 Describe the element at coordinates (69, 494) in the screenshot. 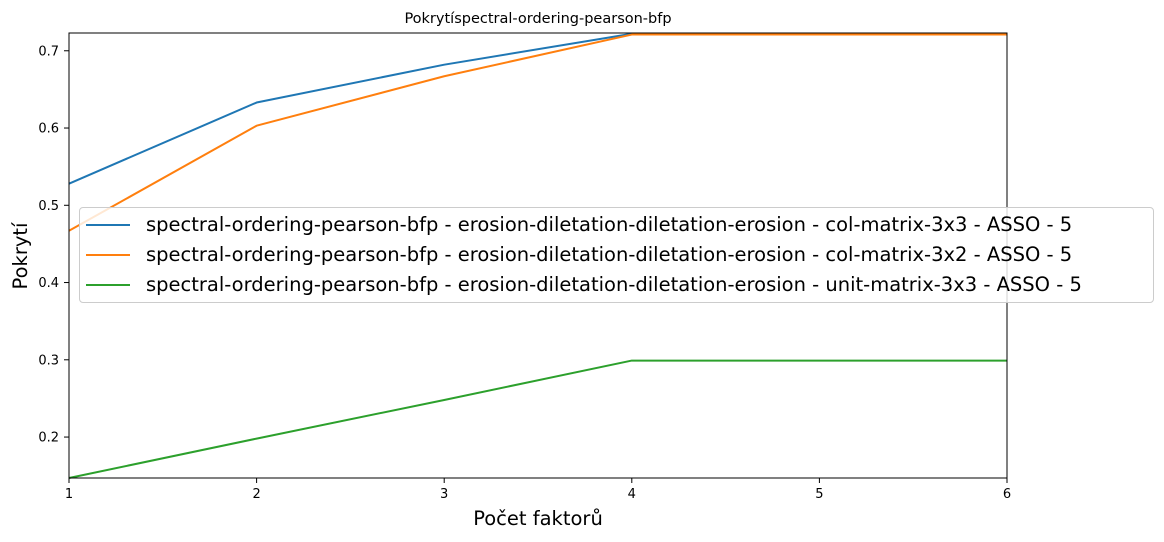

I see `x-tick-label: 1` at that location.